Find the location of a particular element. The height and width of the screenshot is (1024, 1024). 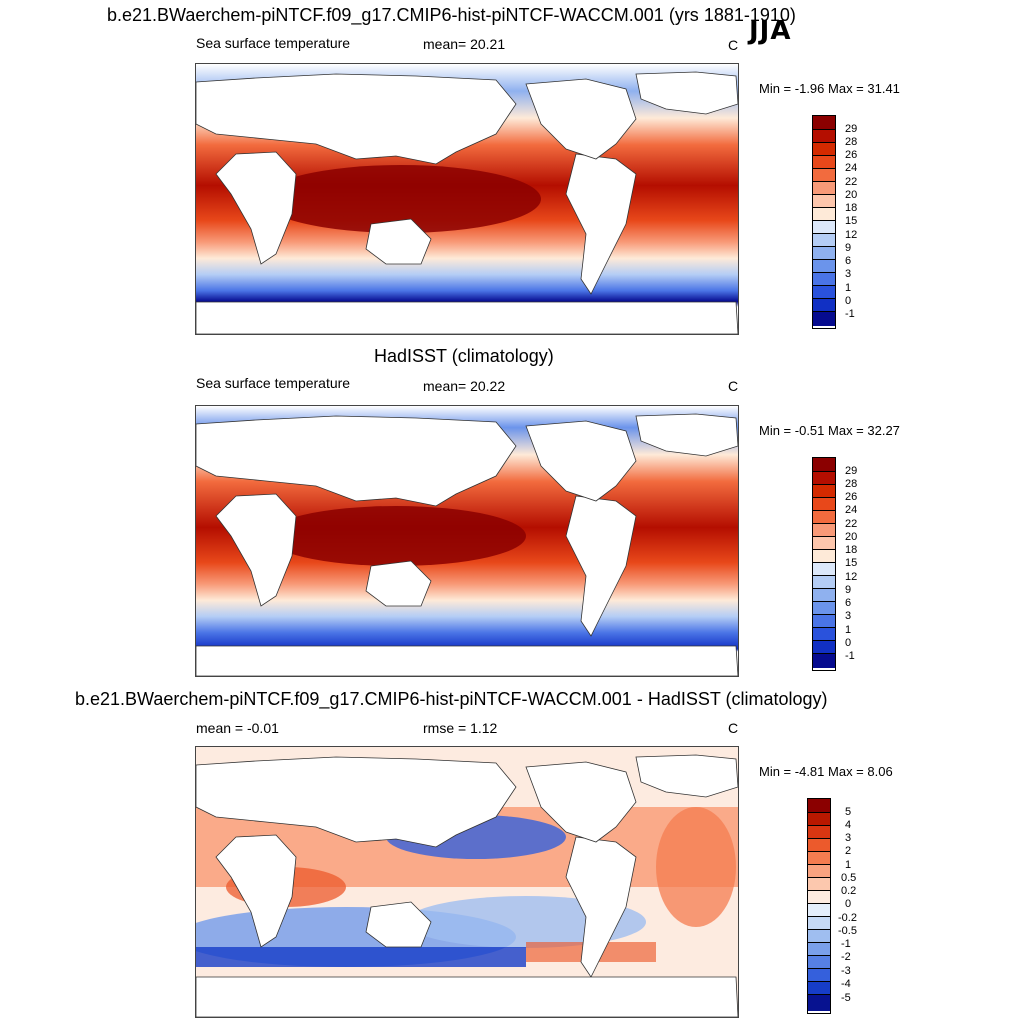

panel3-minmax-label: Min = -4.81 Max = 8.06 is located at coordinates (826, 771).